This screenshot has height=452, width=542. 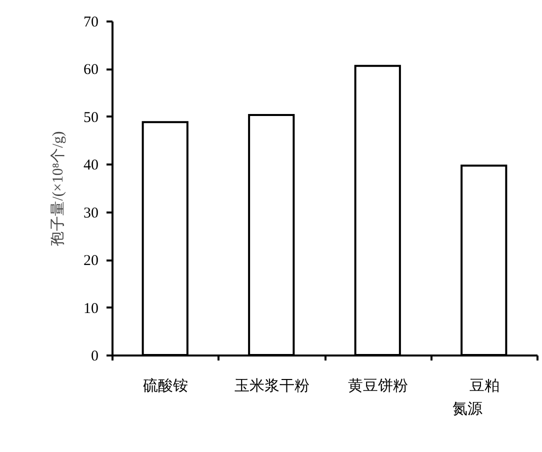 I want to click on y-tick-label: 70, so click(x=91, y=22).